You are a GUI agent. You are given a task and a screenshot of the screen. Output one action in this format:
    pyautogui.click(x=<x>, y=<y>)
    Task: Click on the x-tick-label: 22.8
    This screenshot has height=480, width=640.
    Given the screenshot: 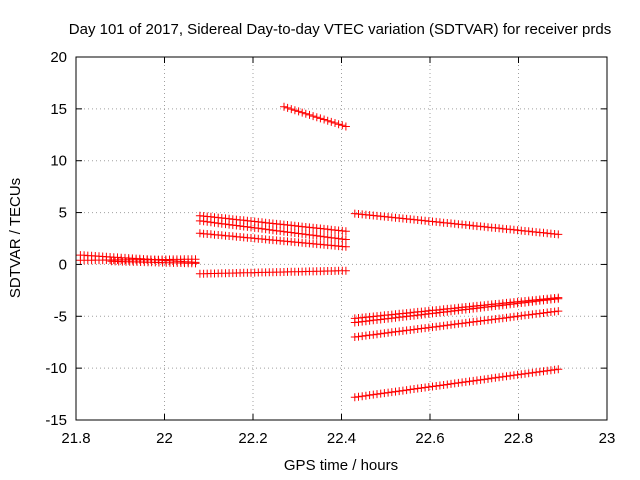 What is the action you would take?
    pyautogui.click(x=518, y=438)
    